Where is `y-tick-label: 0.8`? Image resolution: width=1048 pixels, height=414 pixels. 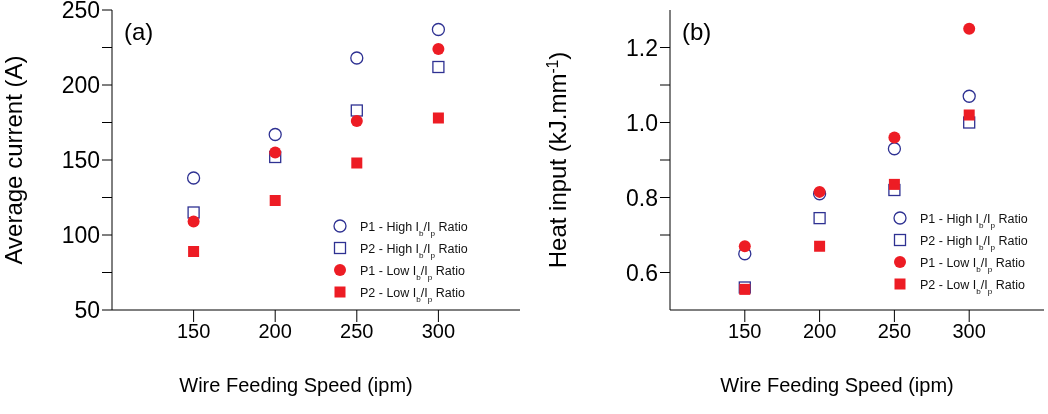
y-tick-label: 0.8 is located at coordinates (642, 197).